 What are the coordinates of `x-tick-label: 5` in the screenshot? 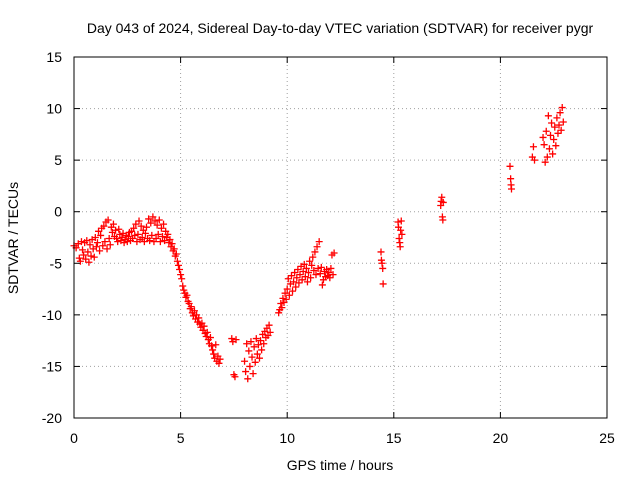 It's located at (181, 438).